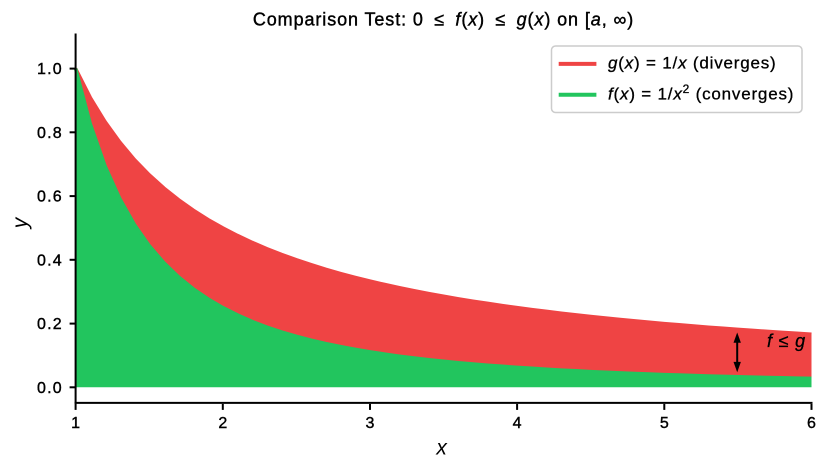 This screenshot has height=474, width=827. What do you see at coordinates (811, 423) in the screenshot?
I see `svg-text: 6` at bounding box center [811, 423].